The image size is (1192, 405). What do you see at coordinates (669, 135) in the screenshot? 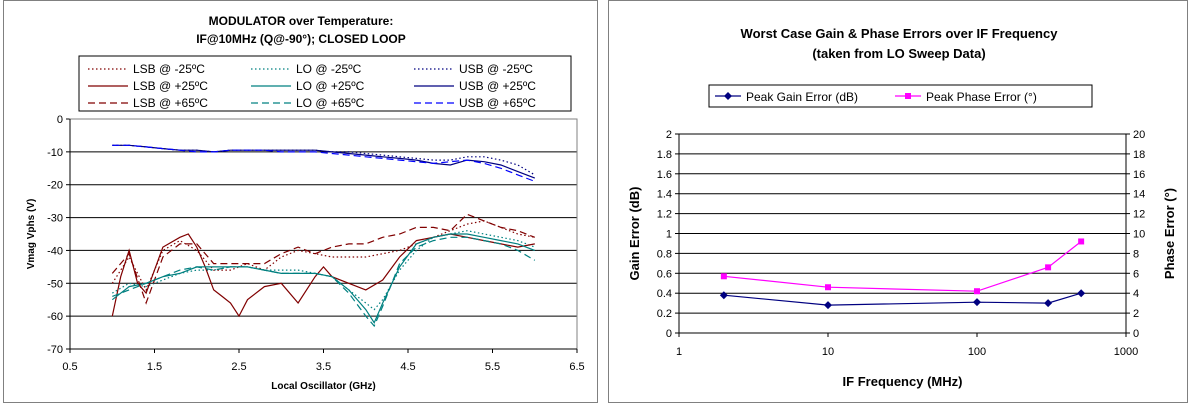
I see `y-tick-label: 2` at bounding box center [669, 135].